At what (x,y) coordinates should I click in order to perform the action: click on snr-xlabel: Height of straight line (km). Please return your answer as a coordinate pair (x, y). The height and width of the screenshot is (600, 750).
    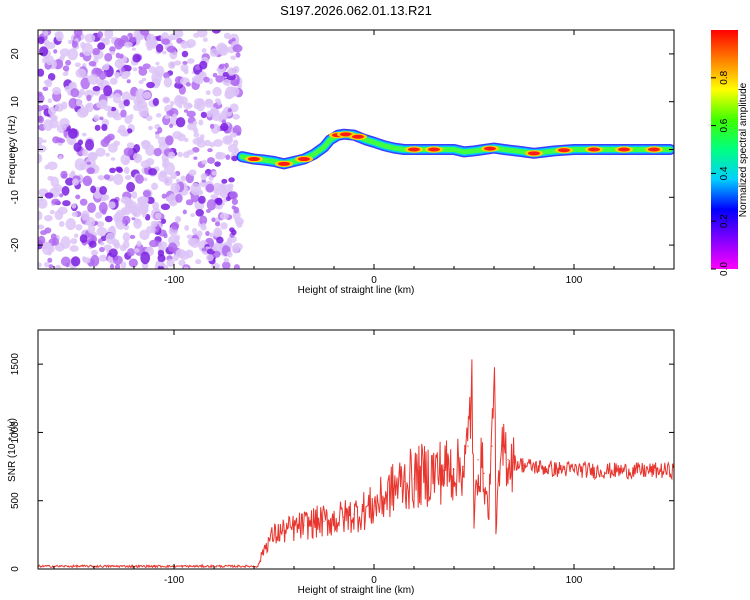
    Looking at the image, I should click on (356, 590).